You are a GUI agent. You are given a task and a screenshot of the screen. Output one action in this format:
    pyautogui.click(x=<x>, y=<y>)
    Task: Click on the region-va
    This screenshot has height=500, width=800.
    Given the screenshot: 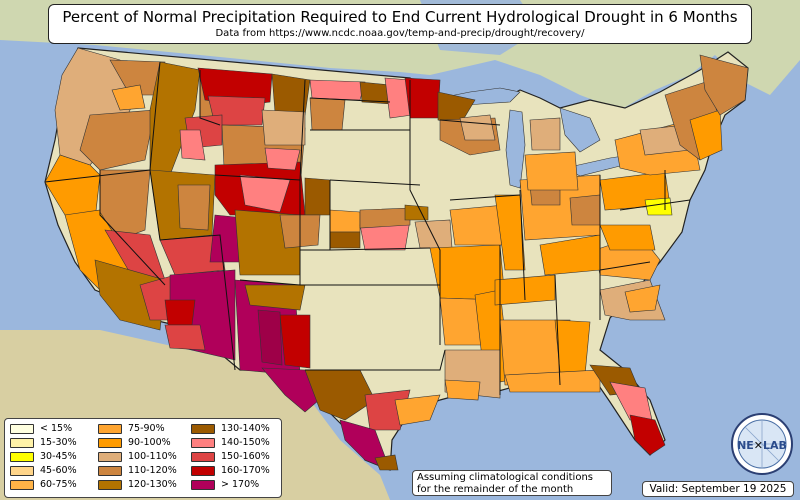 What is the action you would take?
    pyautogui.click(x=627, y=237)
    